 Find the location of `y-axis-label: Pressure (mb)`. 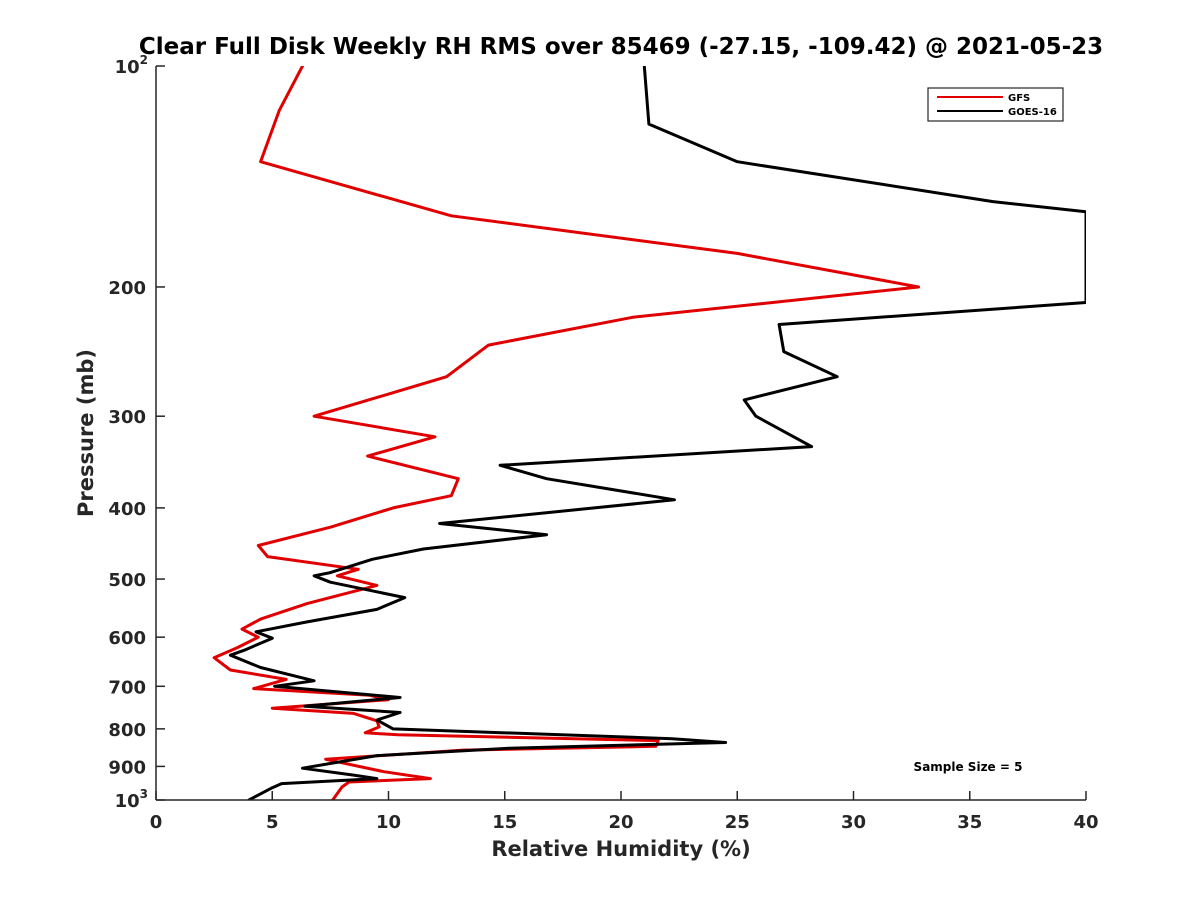

y-axis-label: Pressure (mb) is located at coordinates (86, 433).